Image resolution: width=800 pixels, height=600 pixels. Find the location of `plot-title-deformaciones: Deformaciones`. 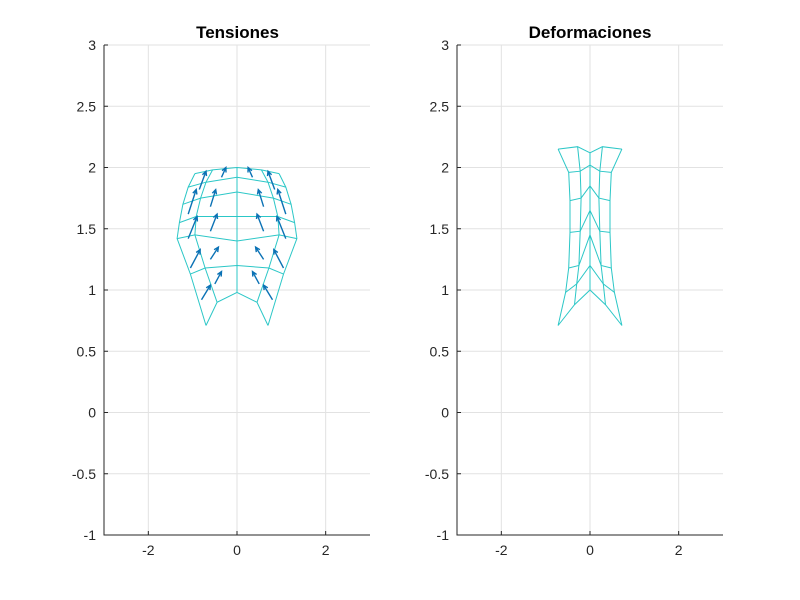

plot-title-deformaciones: Deformaciones is located at coordinates (590, 32).